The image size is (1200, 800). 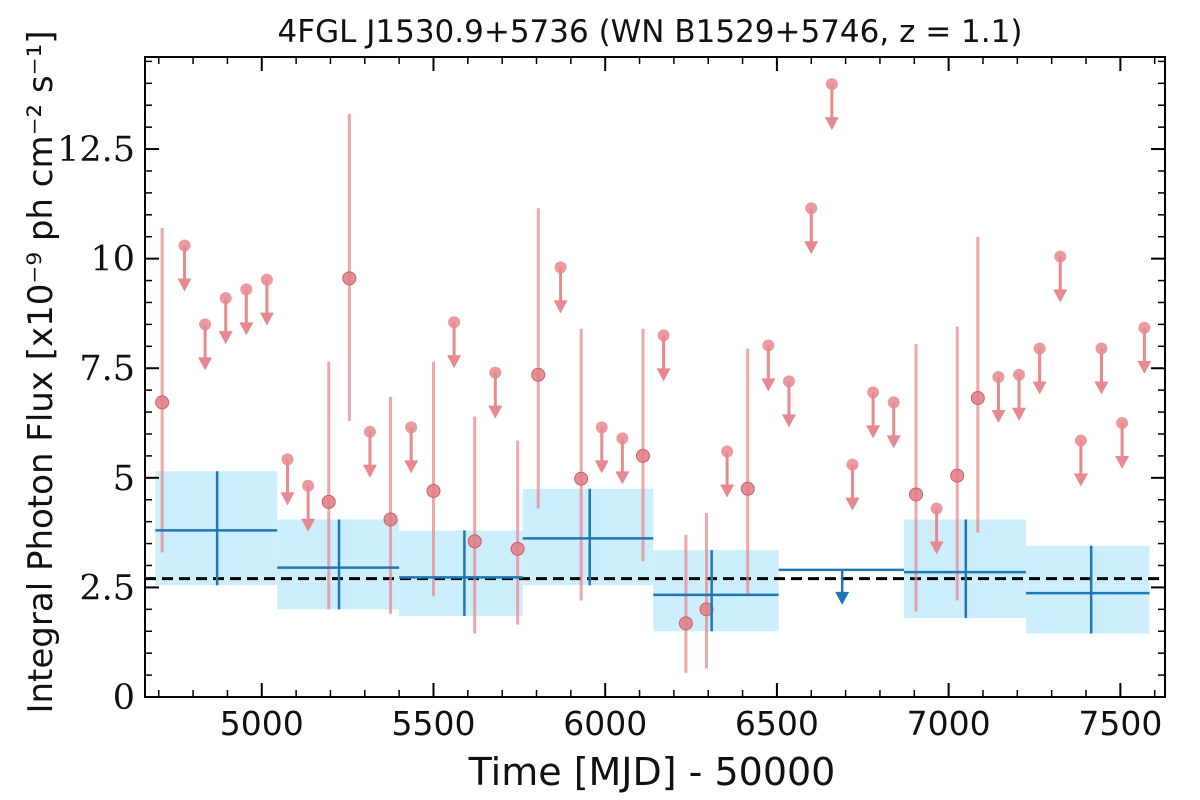 I want to click on y-tick-label: 5, so click(x=124, y=479).